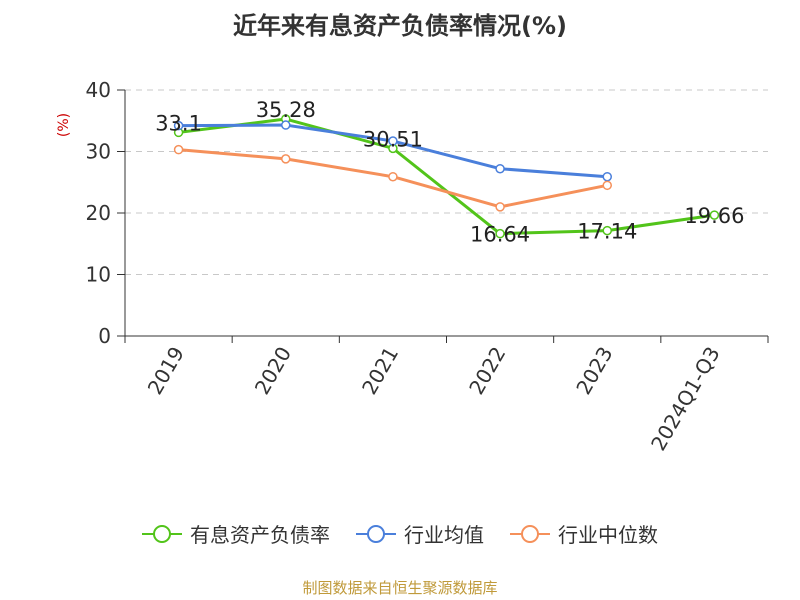 The height and width of the screenshot is (600, 800). Describe the element at coordinates (530, 533) in the screenshot. I see `legend-marker-orange` at that location.